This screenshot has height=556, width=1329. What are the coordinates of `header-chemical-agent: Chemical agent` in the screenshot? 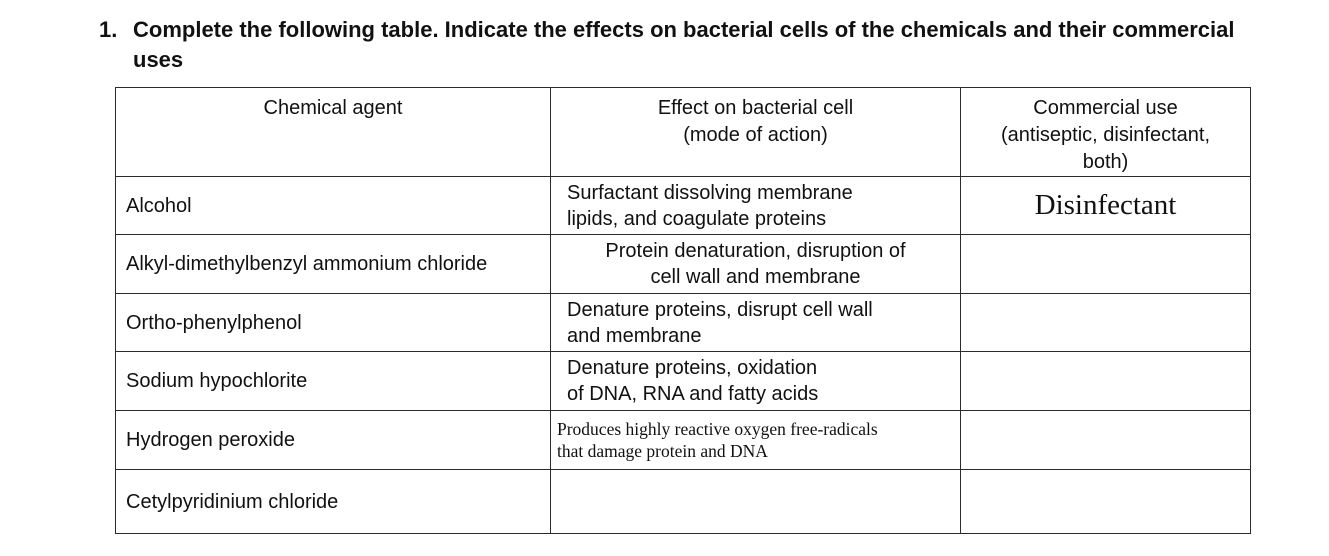 It's located at (333, 132).